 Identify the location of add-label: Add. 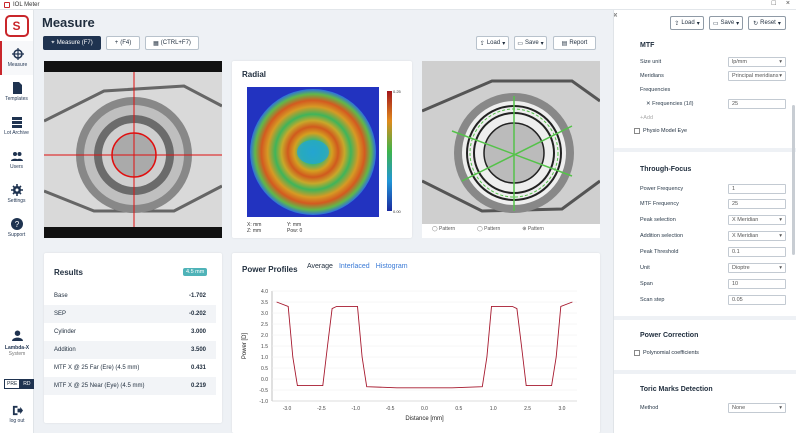
(648, 117).